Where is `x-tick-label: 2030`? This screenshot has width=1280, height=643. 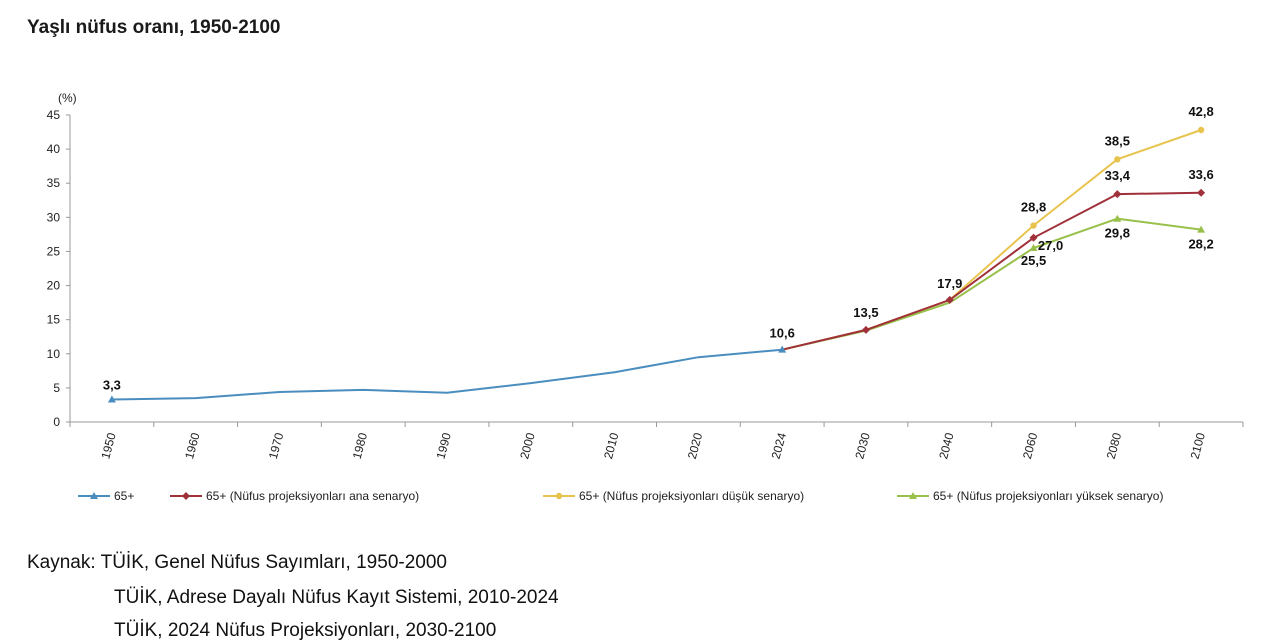
x-tick-label: 2030 is located at coordinates (862, 446).